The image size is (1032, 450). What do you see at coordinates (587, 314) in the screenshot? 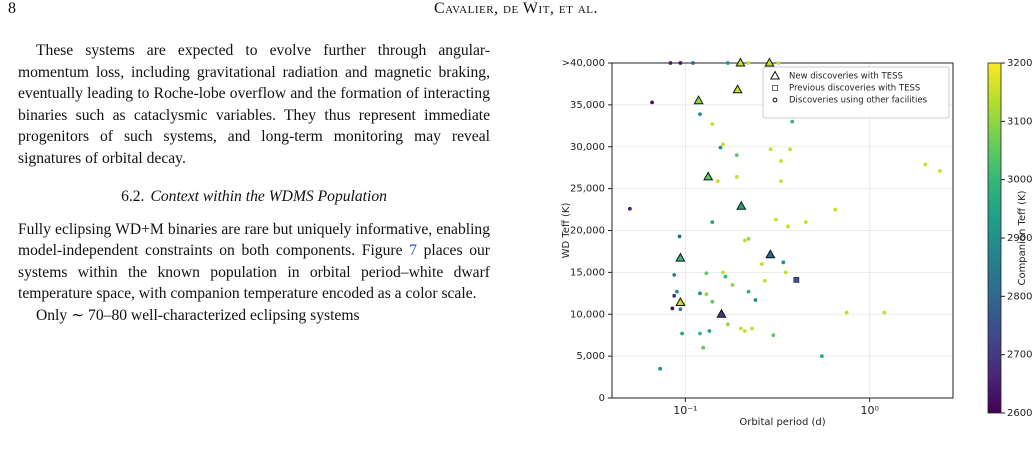
I see `y-tick-label: 10,000` at bounding box center [587, 314].